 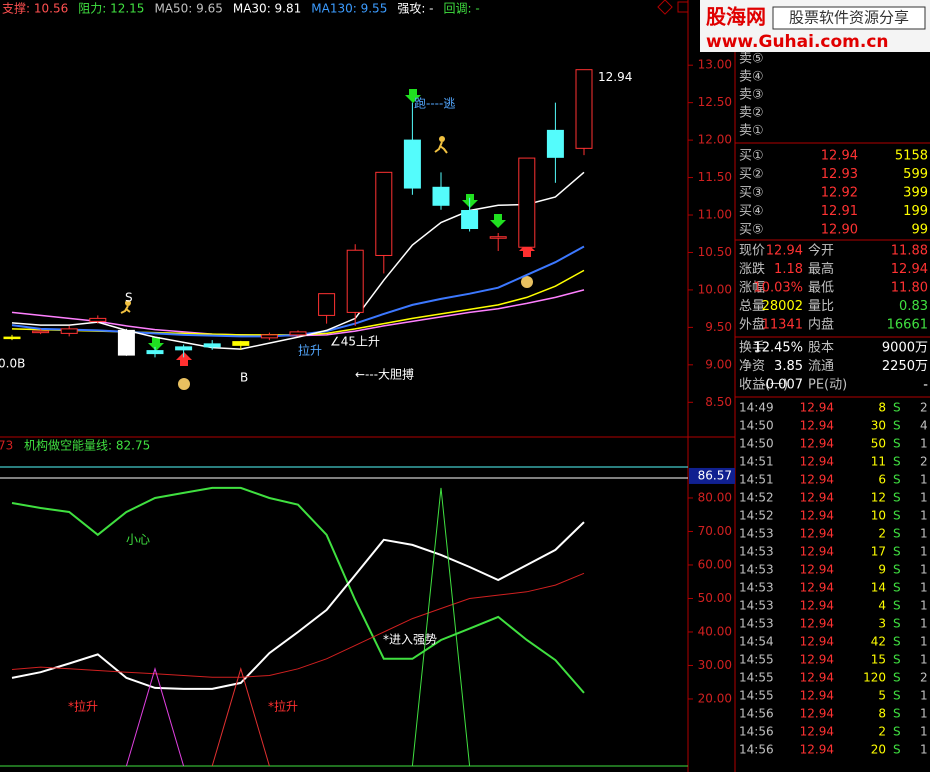 What do you see at coordinates (913, 306) in the screenshot?
I see `quote-value: 0.83` at bounding box center [913, 306].